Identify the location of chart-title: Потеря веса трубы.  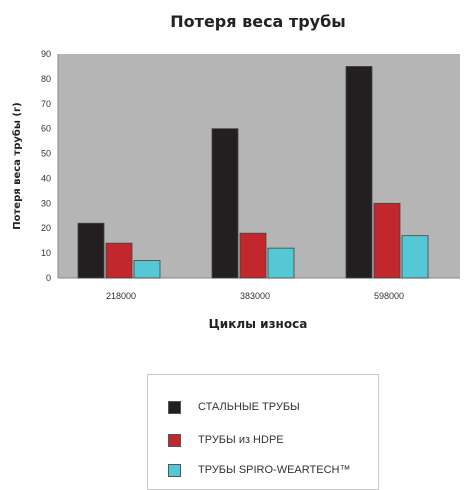
(257, 21).